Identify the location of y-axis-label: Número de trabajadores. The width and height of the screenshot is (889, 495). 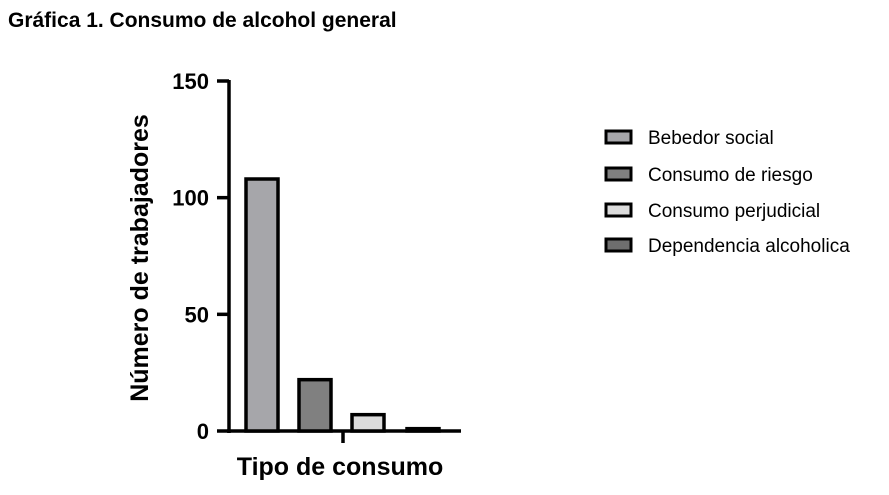
(140, 258).